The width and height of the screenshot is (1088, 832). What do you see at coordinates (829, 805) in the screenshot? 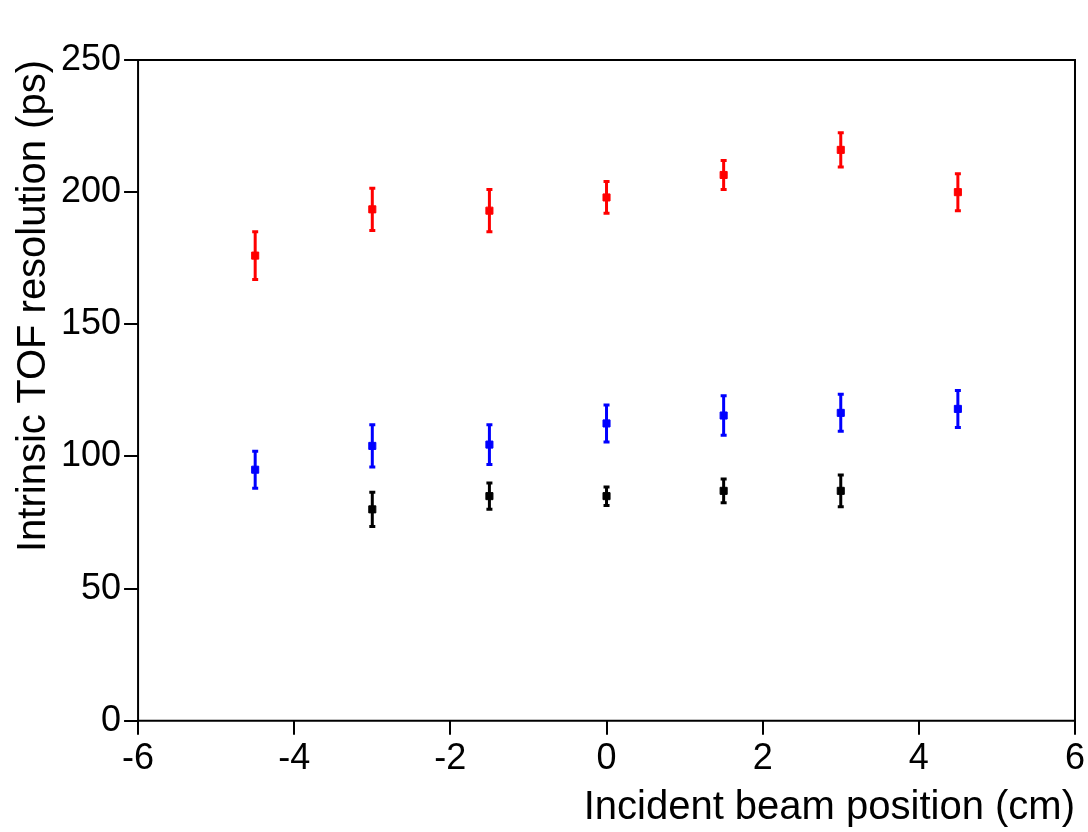
I see `x-axis-title: Incident beam position (cm)` at bounding box center [829, 805].